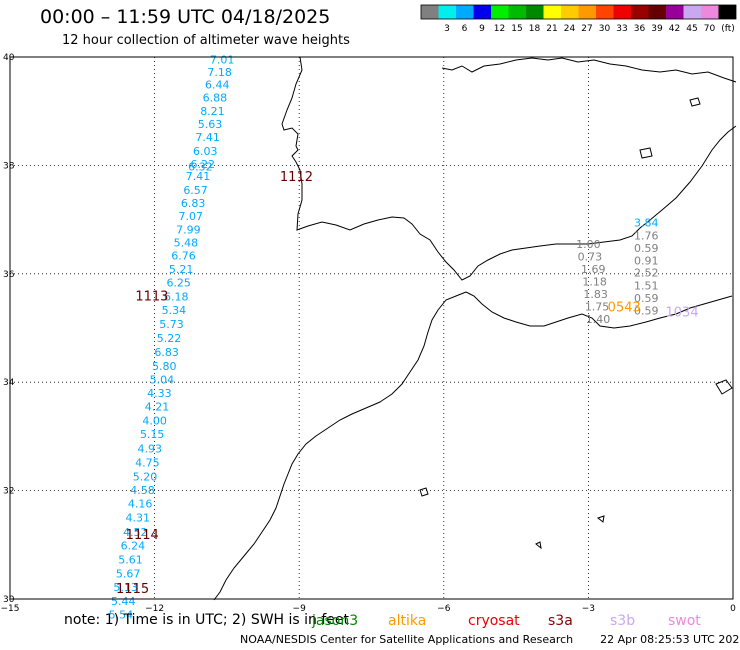 This screenshot has width=740, height=650. Describe the element at coordinates (646, 235) in the screenshot. I see `wave-height-value: 1.76` at that location.